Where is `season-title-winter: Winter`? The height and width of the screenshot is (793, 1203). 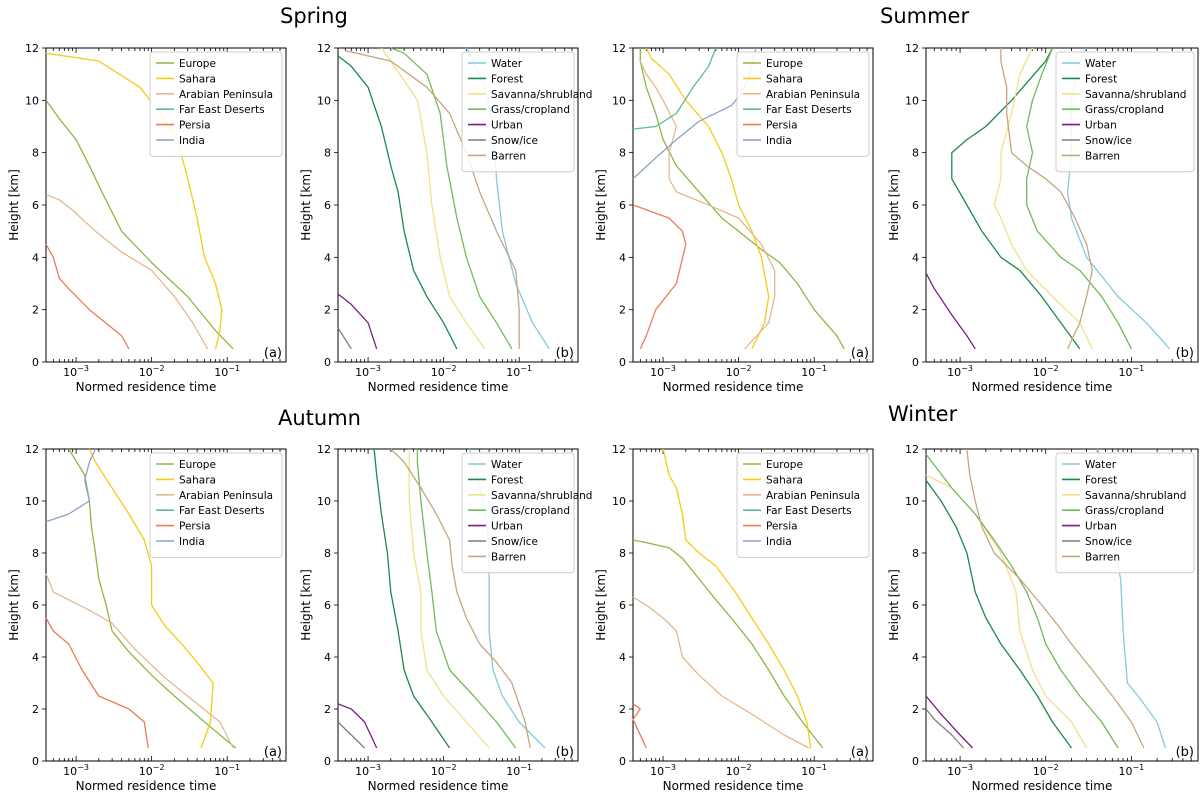
season-title-winter: Winter is located at coordinates (923, 414).